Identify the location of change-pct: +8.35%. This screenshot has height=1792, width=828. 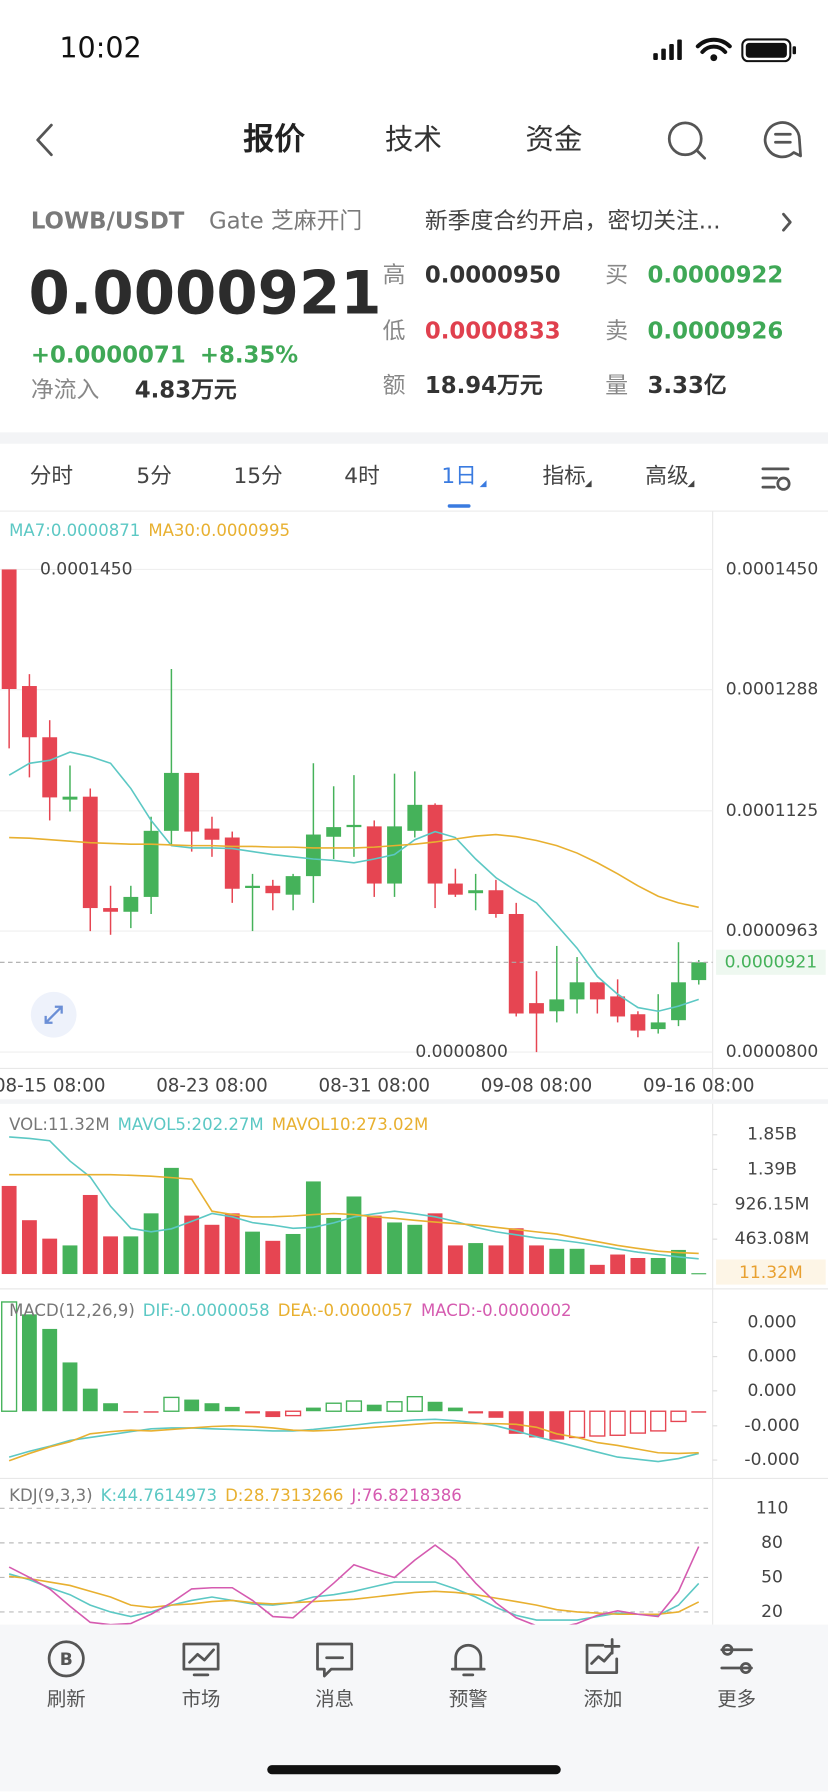
(249, 355).